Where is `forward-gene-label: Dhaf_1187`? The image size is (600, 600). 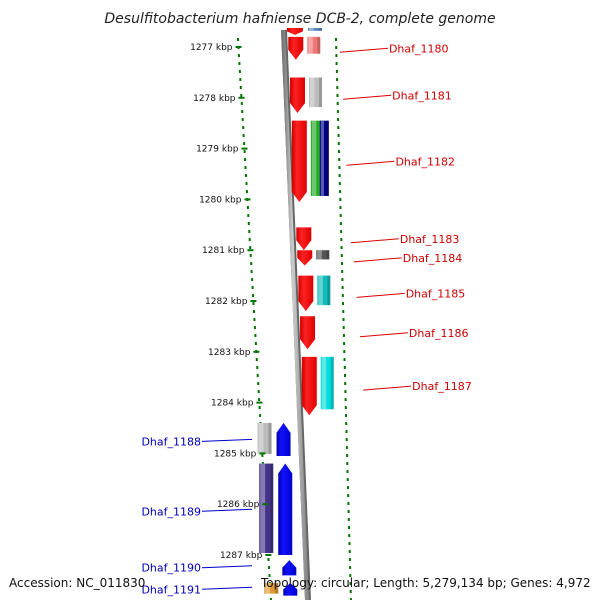
forward-gene-label: Dhaf_1187 is located at coordinates (442, 386).